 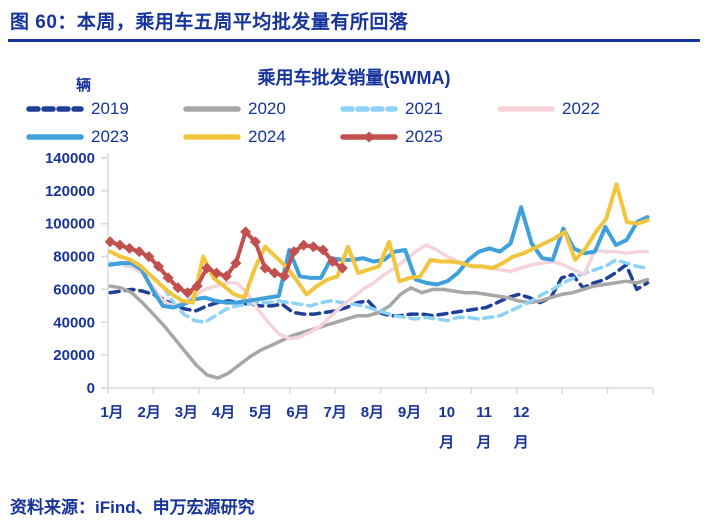 I want to click on x-axis-label: 5月, so click(x=260, y=412).